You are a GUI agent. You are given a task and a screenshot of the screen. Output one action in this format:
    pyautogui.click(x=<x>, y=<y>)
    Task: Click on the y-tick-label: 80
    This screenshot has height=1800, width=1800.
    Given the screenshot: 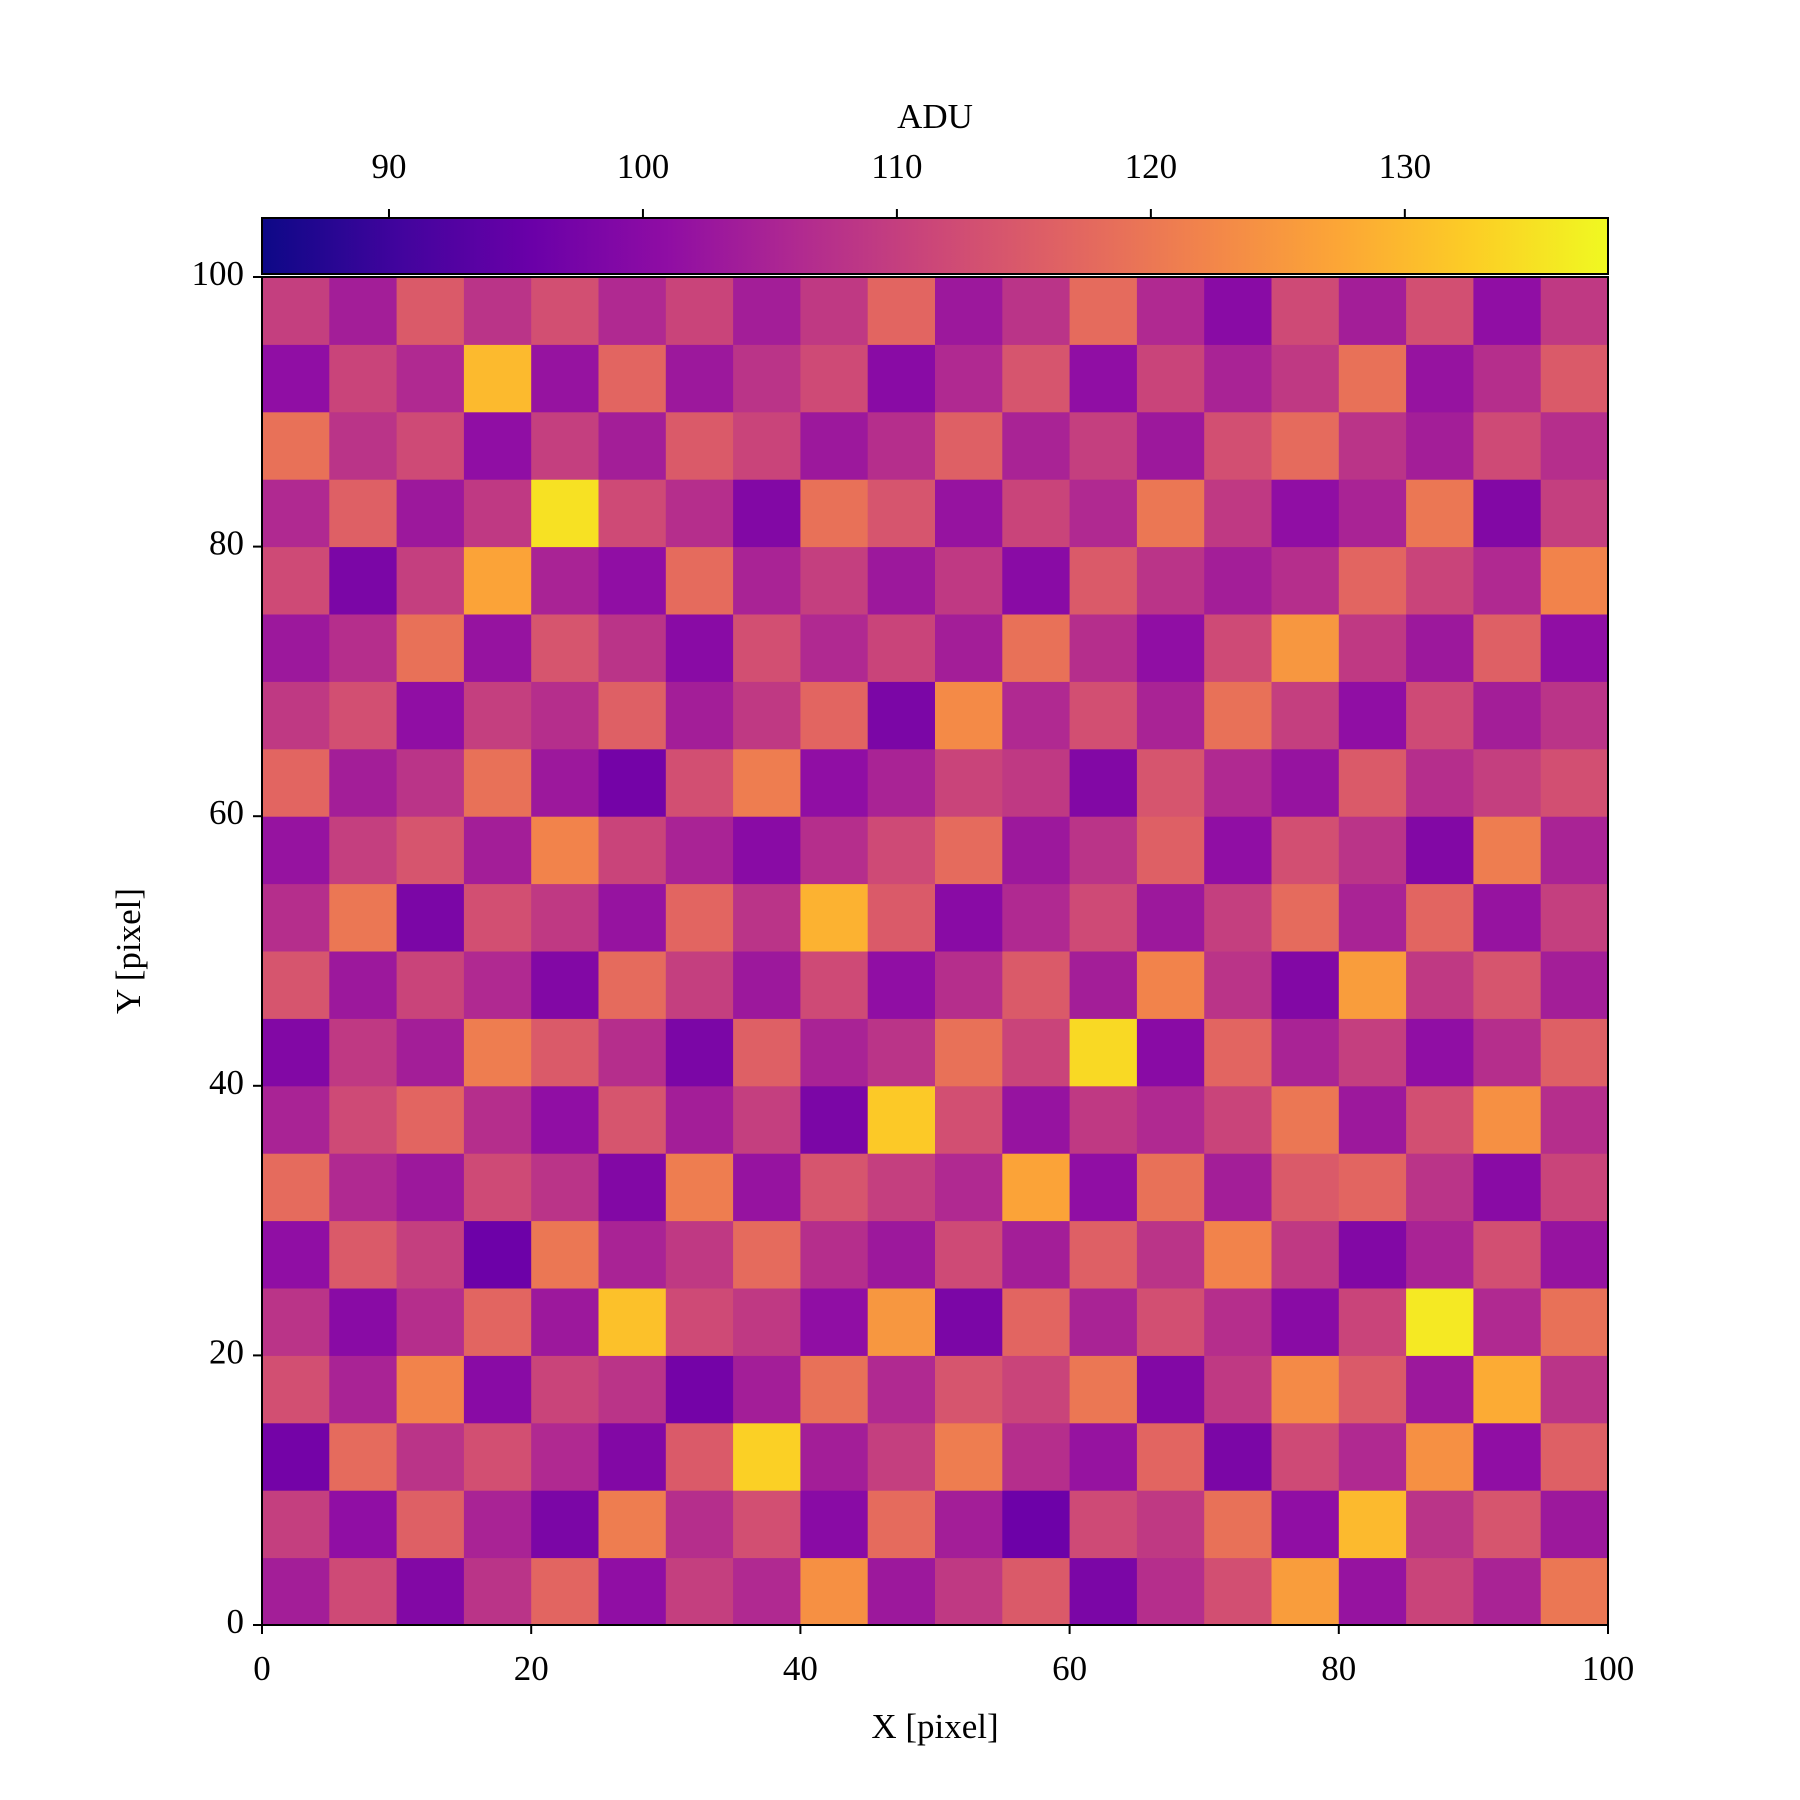 What is the action you would take?
    pyautogui.click(x=226, y=543)
    